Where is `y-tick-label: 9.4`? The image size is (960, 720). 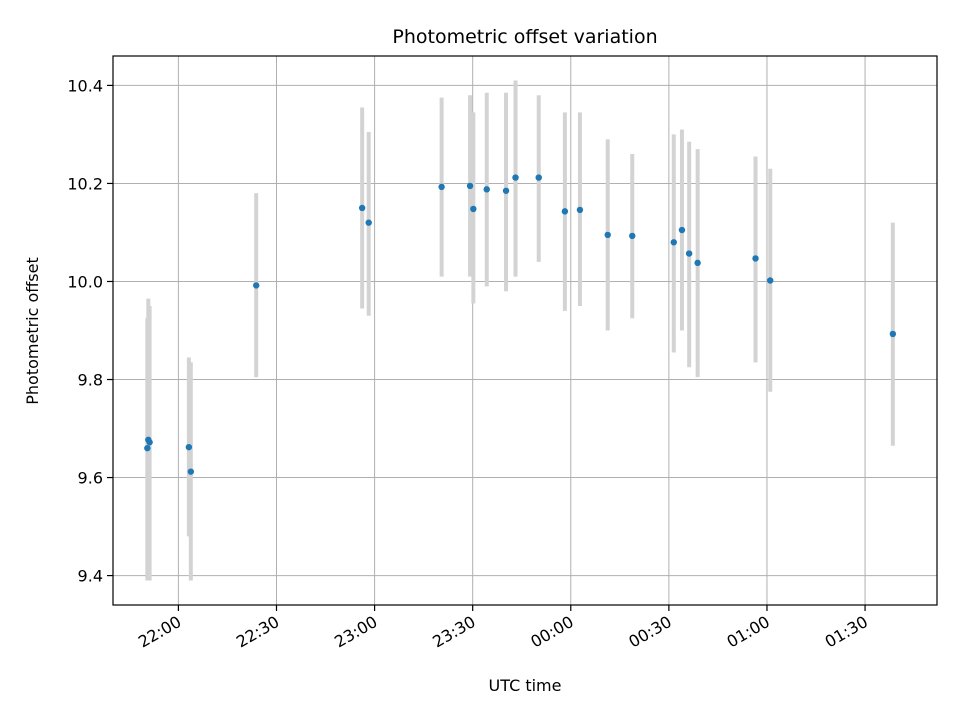 y-tick-label: 9.4 is located at coordinates (90, 576).